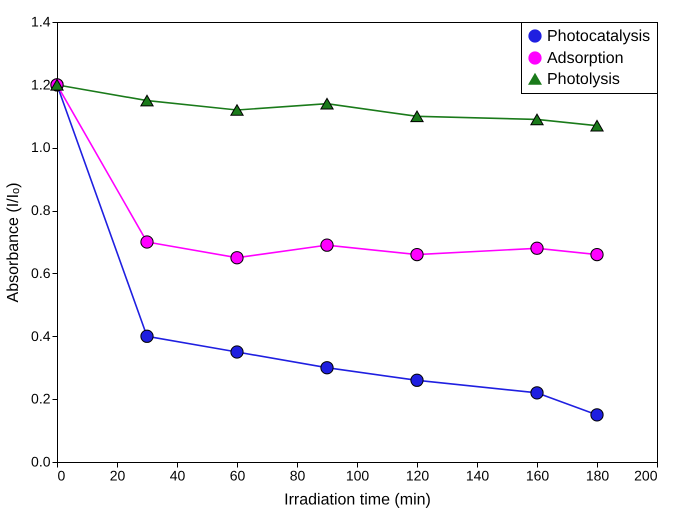 This screenshot has height=517, width=685. I want to click on legend-label: Photocatalysis, so click(598, 36).